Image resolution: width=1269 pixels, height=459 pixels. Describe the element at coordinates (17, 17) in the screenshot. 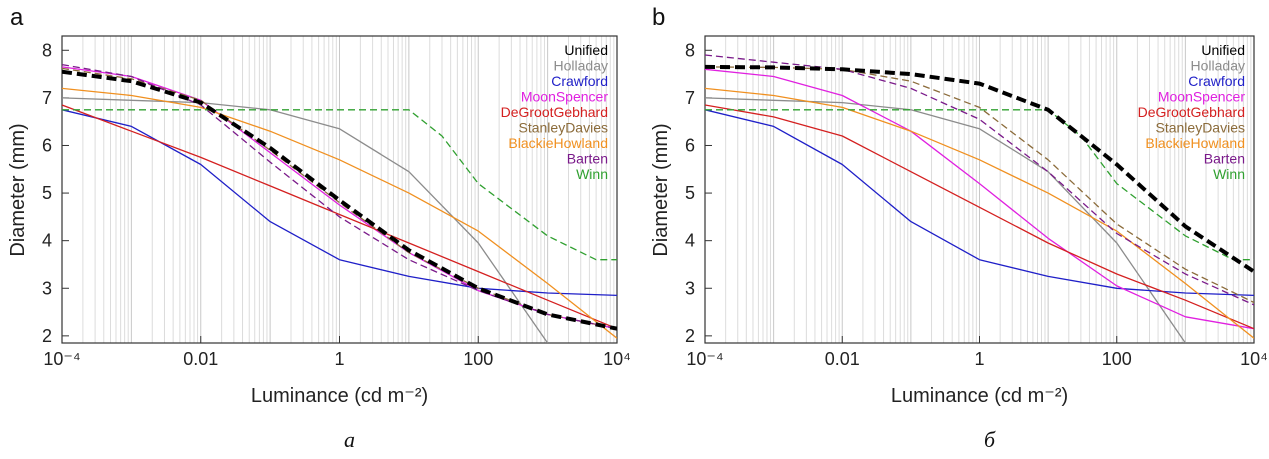

I see `panel-letter: a` at that location.